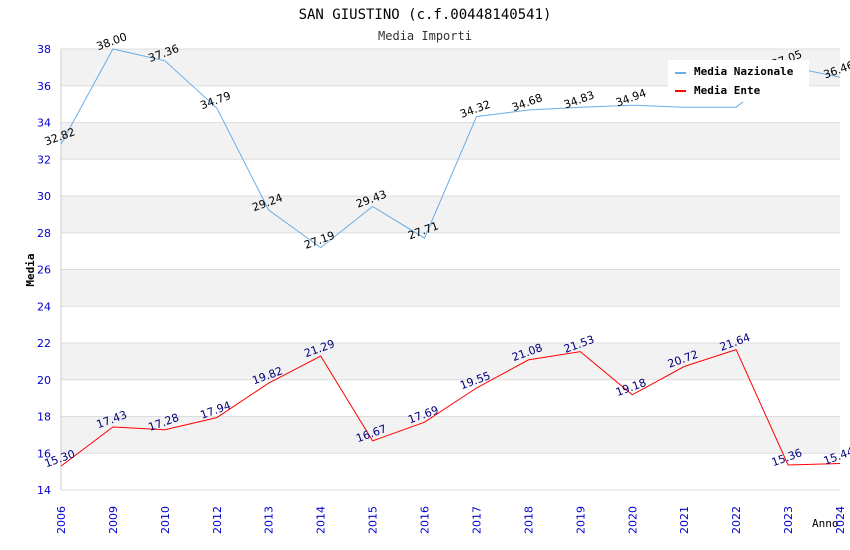 The image size is (850, 550). Describe the element at coordinates (44, 123) in the screenshot. I see `y-tick-label: 34` at that location.